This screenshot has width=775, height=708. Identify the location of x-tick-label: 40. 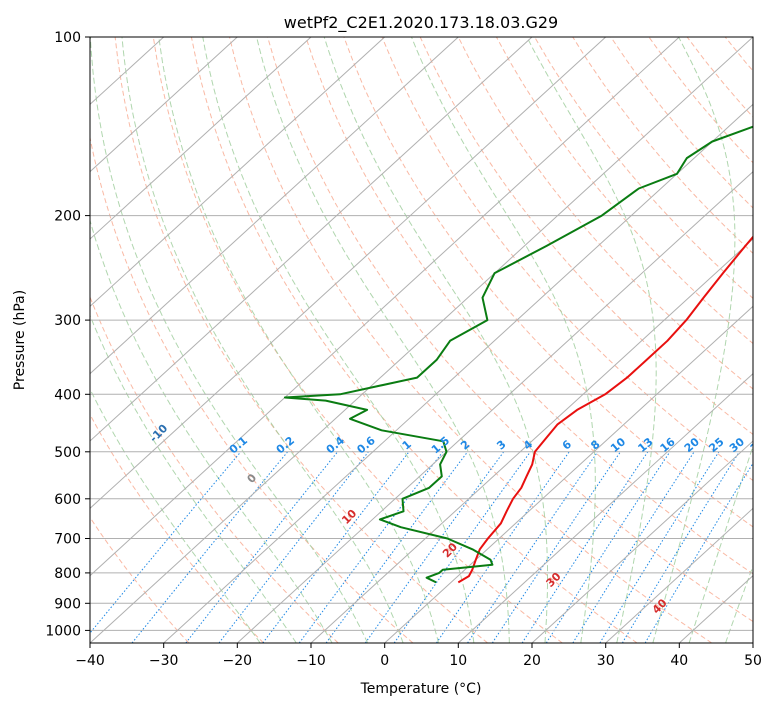
(679, 661).